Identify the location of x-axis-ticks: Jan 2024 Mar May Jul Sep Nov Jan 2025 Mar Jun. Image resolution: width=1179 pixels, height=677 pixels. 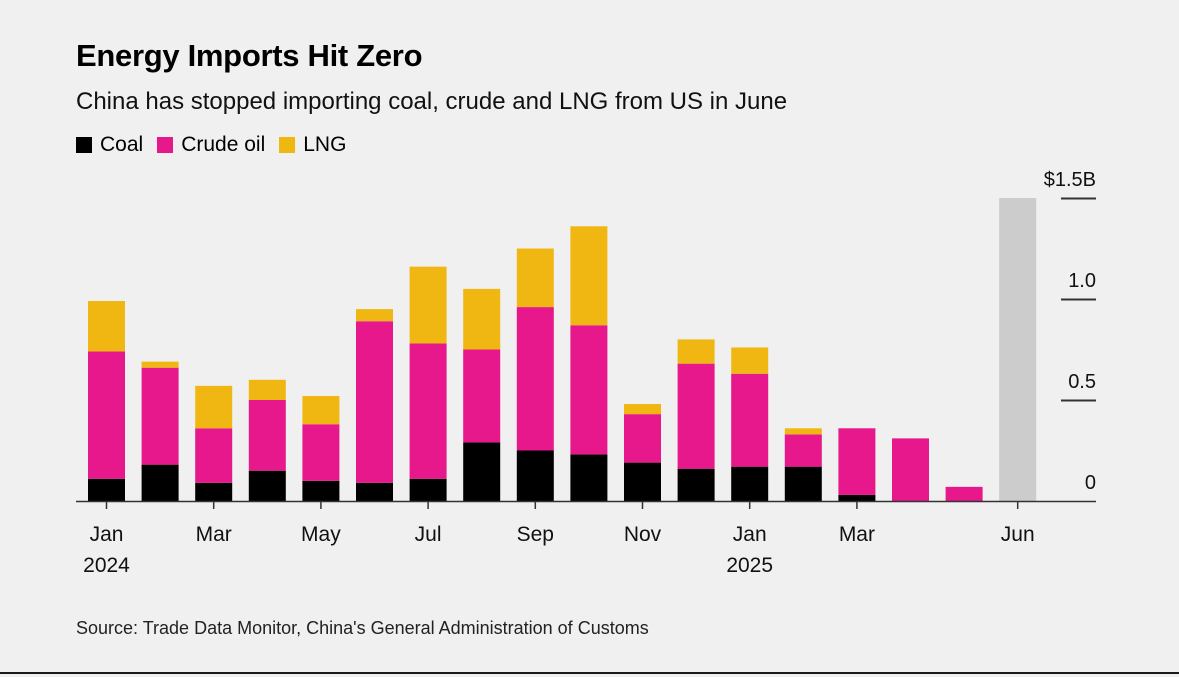
(559, 539).